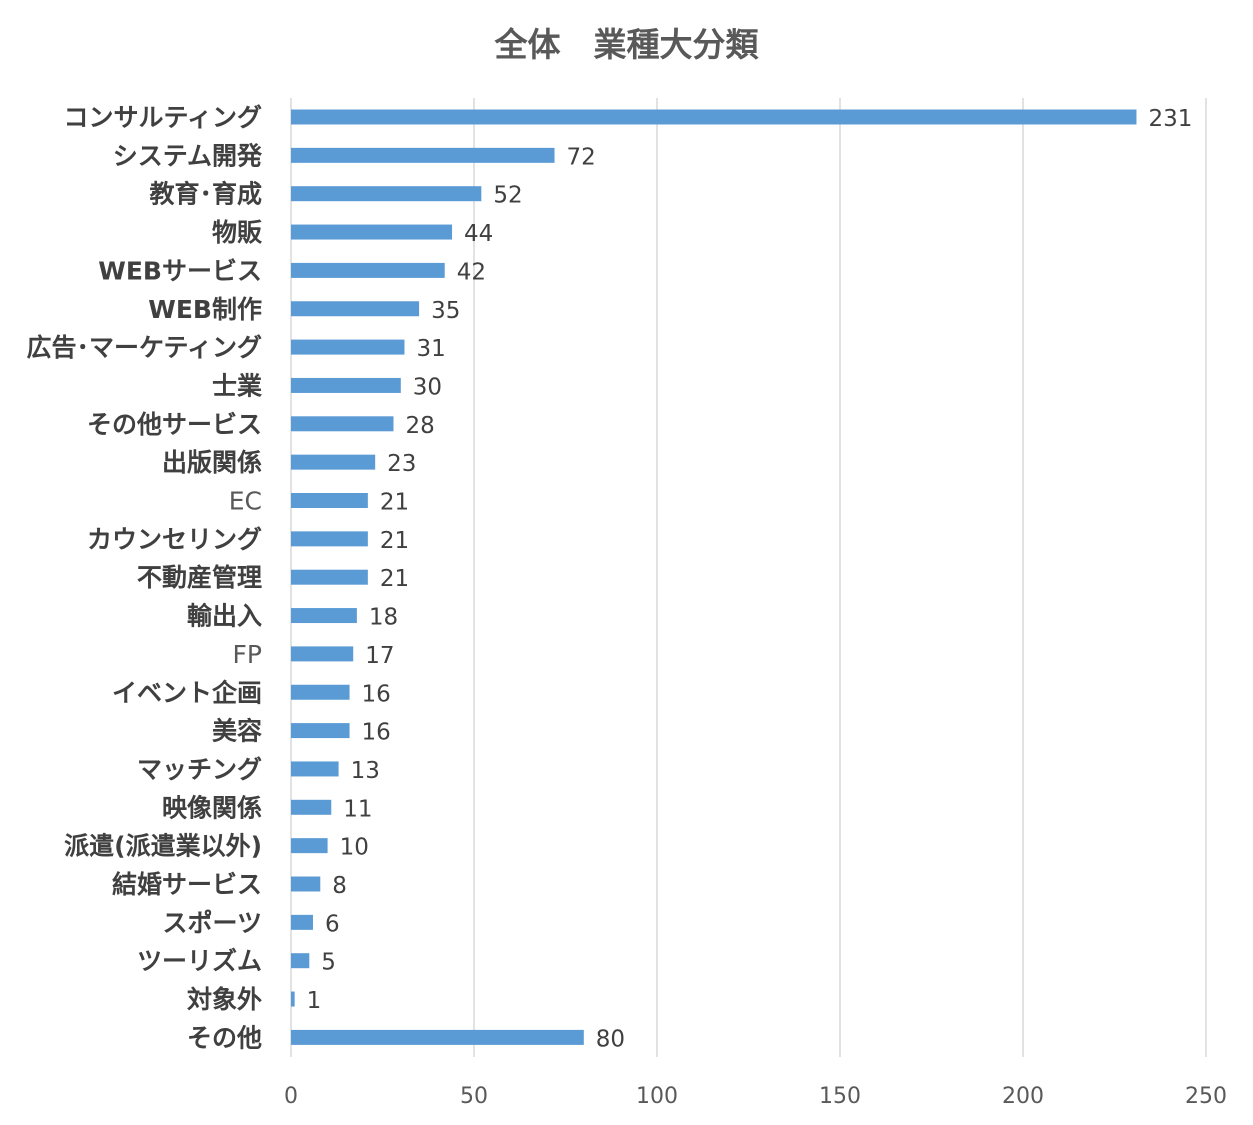 The height and width of the screenshot is (1125, 1253). I want to click on data-label: 1, so click(314, 1001).